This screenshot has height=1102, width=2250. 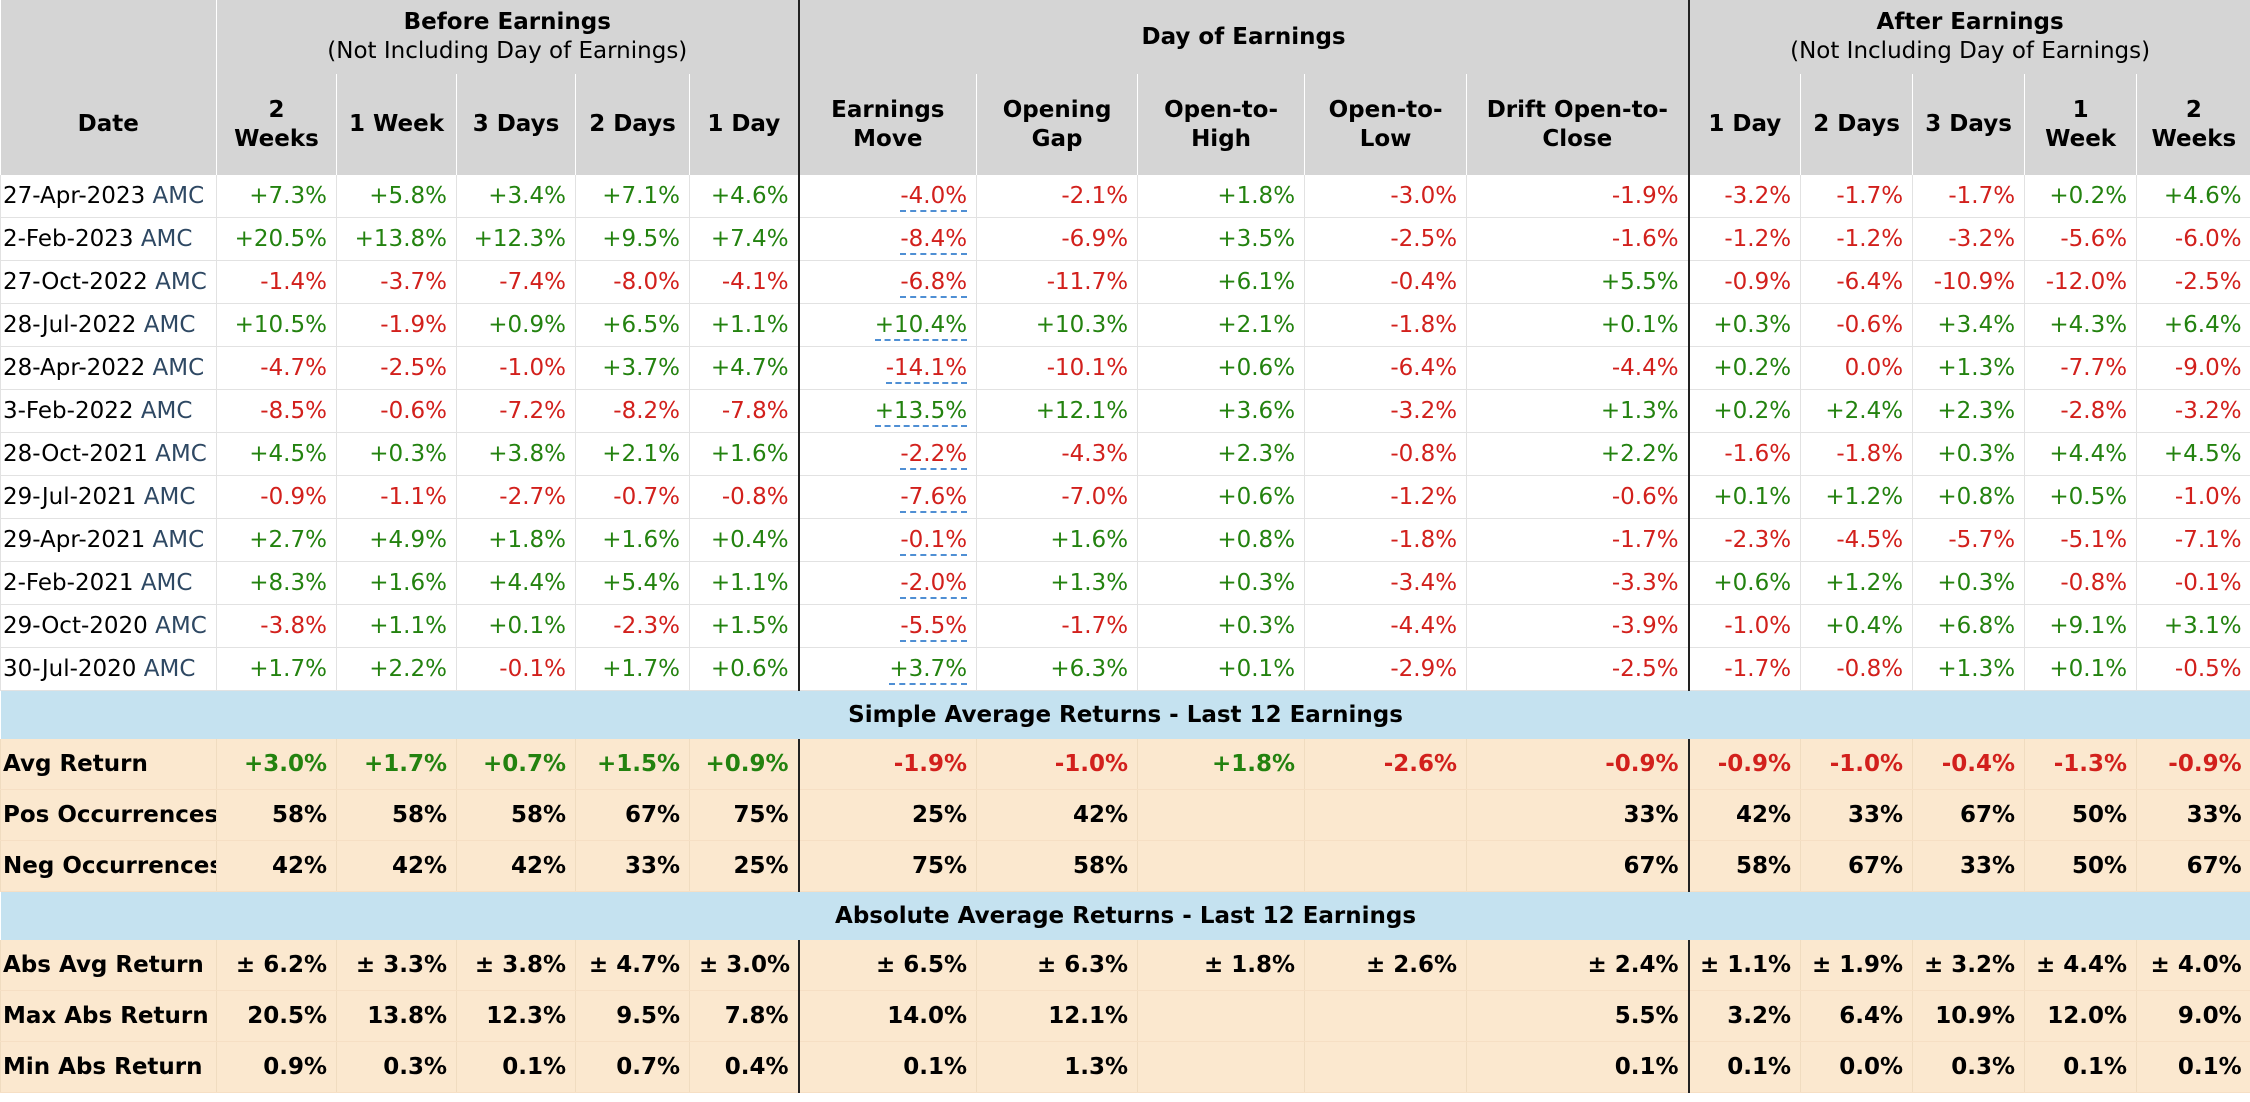 I want to click on date-cell: 29-Jul-2021 AMC, so click(x=108, y=497).